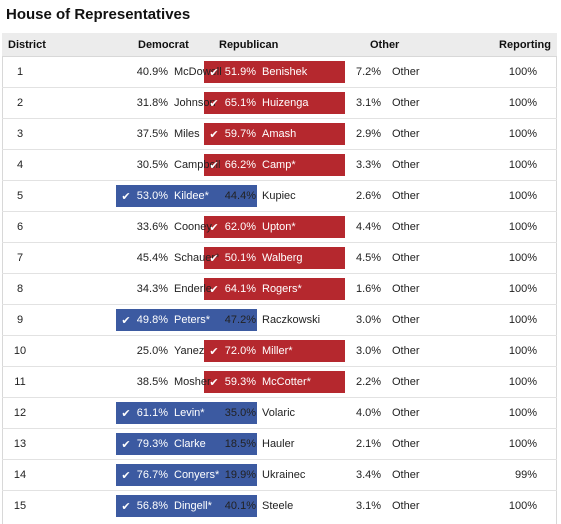  I want to click on other-cell: 3.0% Other, so click(405, 320).